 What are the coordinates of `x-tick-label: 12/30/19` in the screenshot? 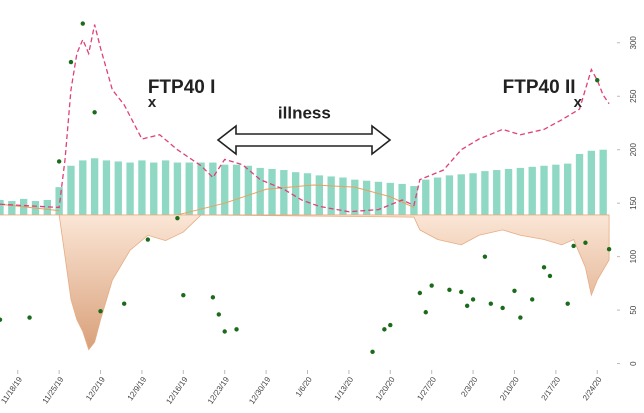 It's located at (260, 390).